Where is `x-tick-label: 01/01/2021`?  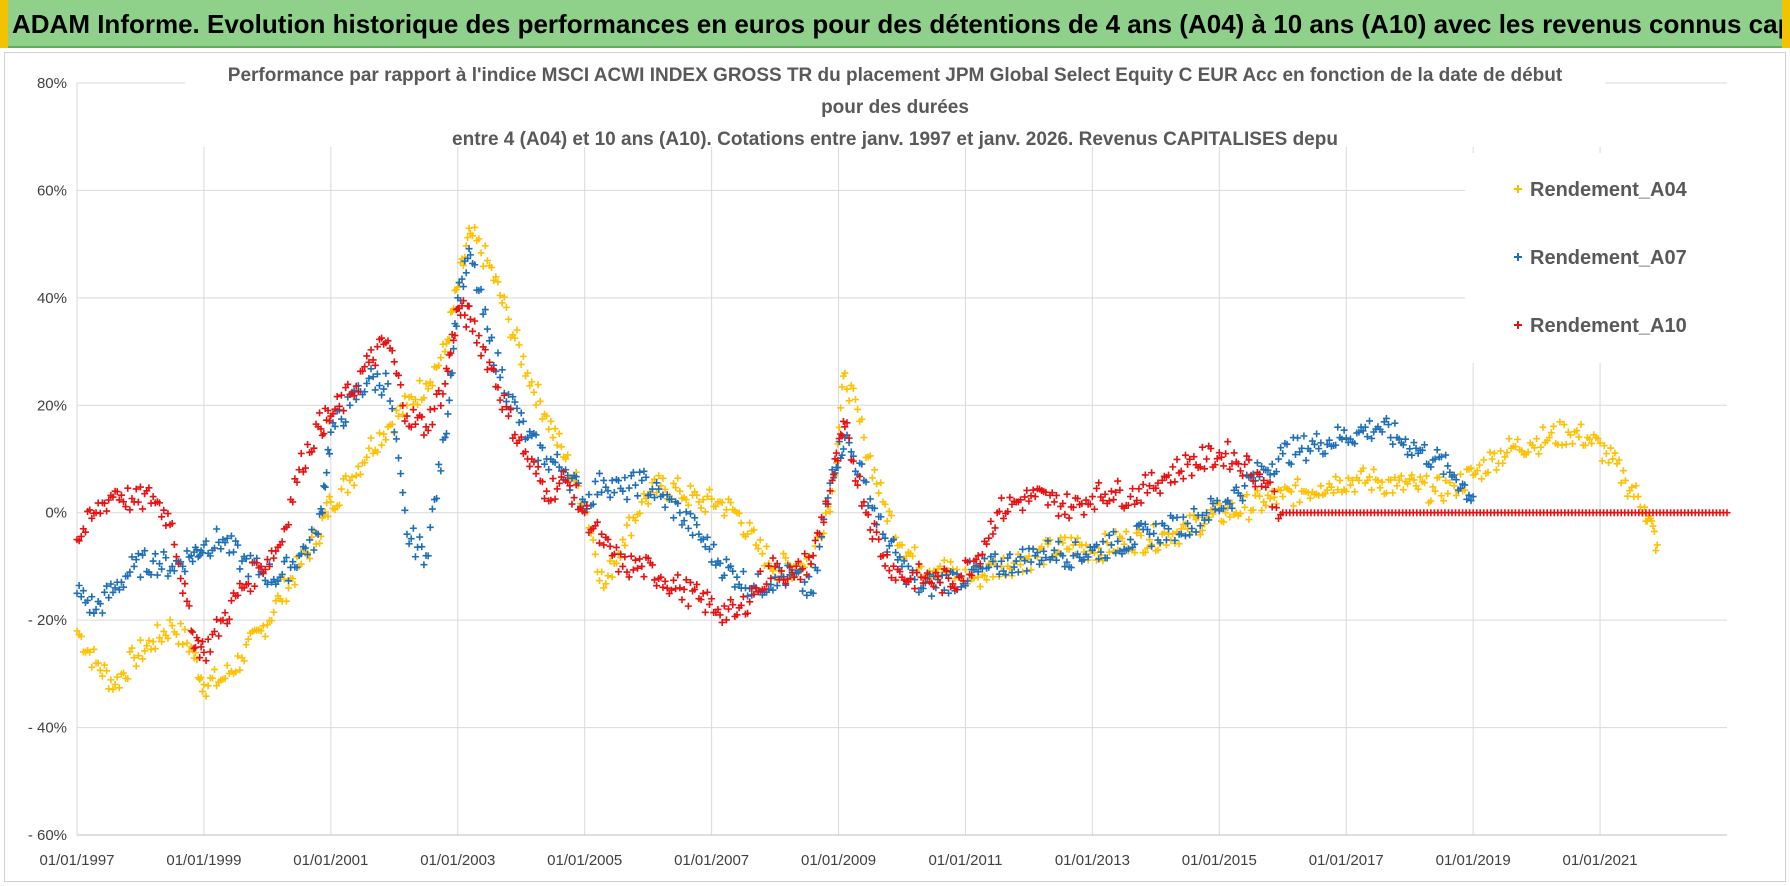 x-tick-label: 01/01/2021 is located at coordinates (1600, 860).